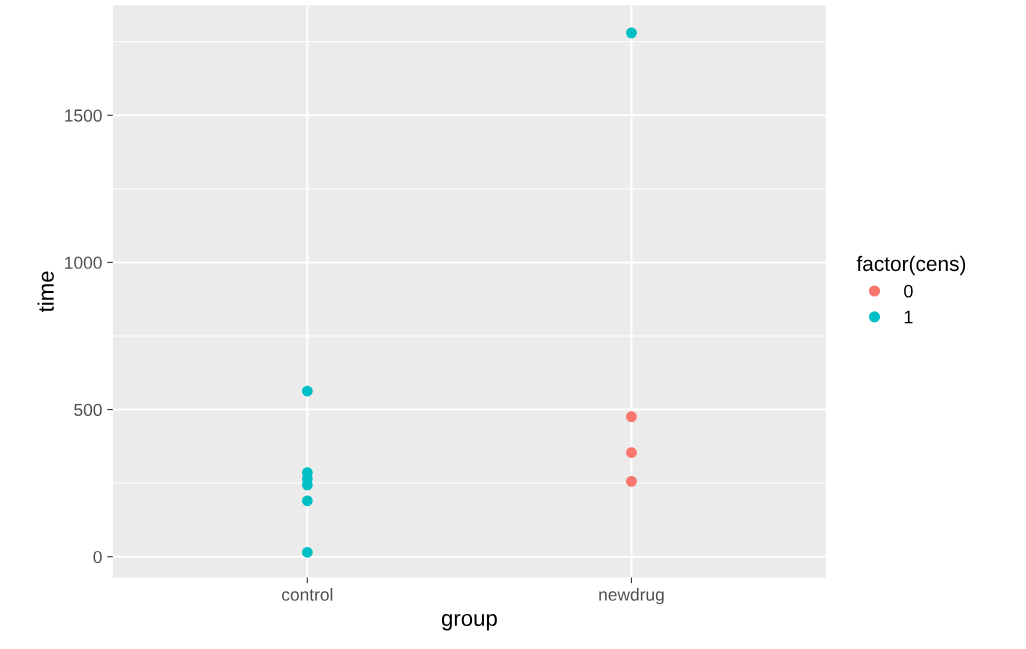  Describe the element at coordinates (307, 594) in the screenshot. I see `x-tick-label: control` at that location.